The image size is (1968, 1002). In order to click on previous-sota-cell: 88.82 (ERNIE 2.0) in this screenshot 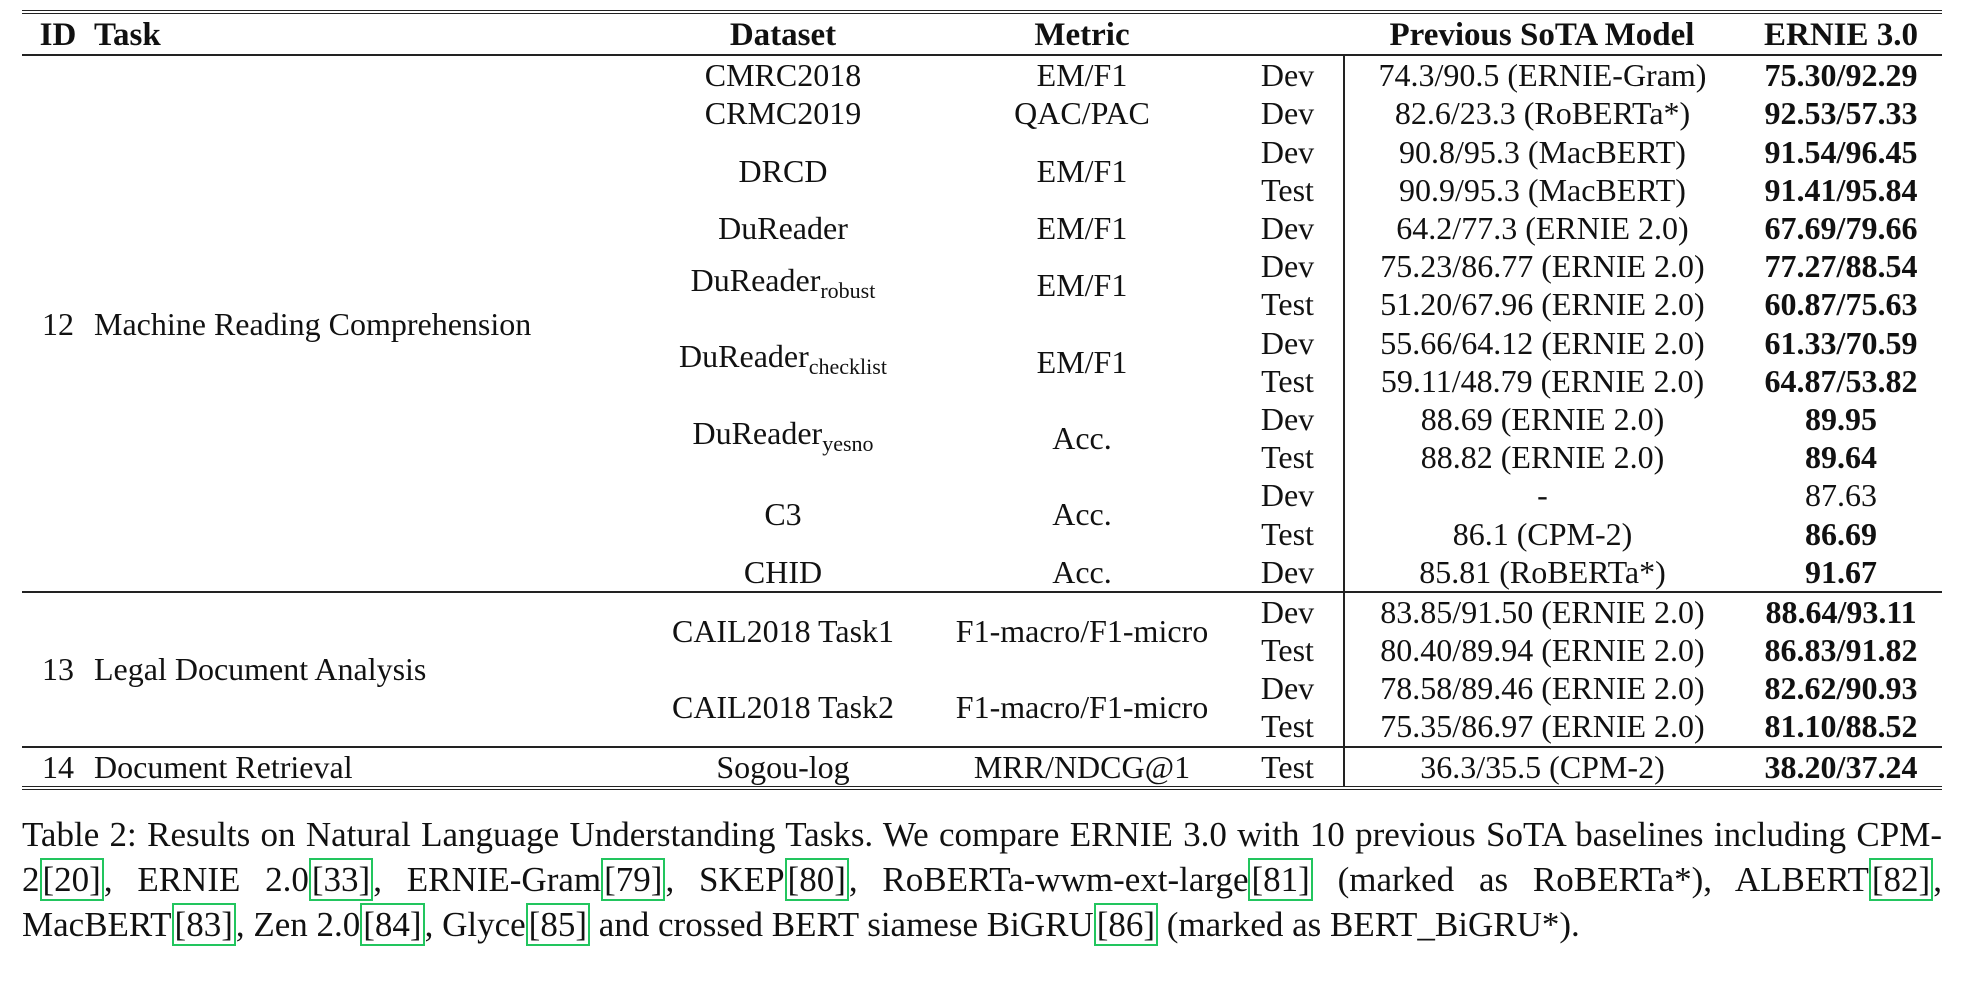, I will do `click(1541, 457)`.